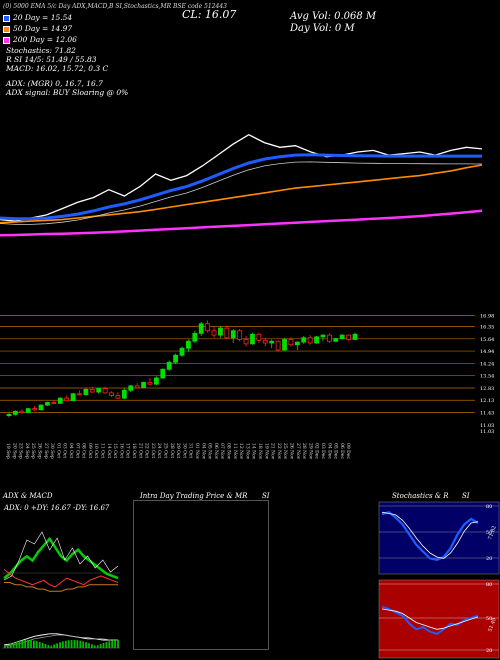 This screenshot has width=500, height=660. What do you see at coordinates (51, 59) in the screenshot?
I see `rsi-stat: R SI 14/5: 51.49 / 55.83` at bounding box center [51, 59].